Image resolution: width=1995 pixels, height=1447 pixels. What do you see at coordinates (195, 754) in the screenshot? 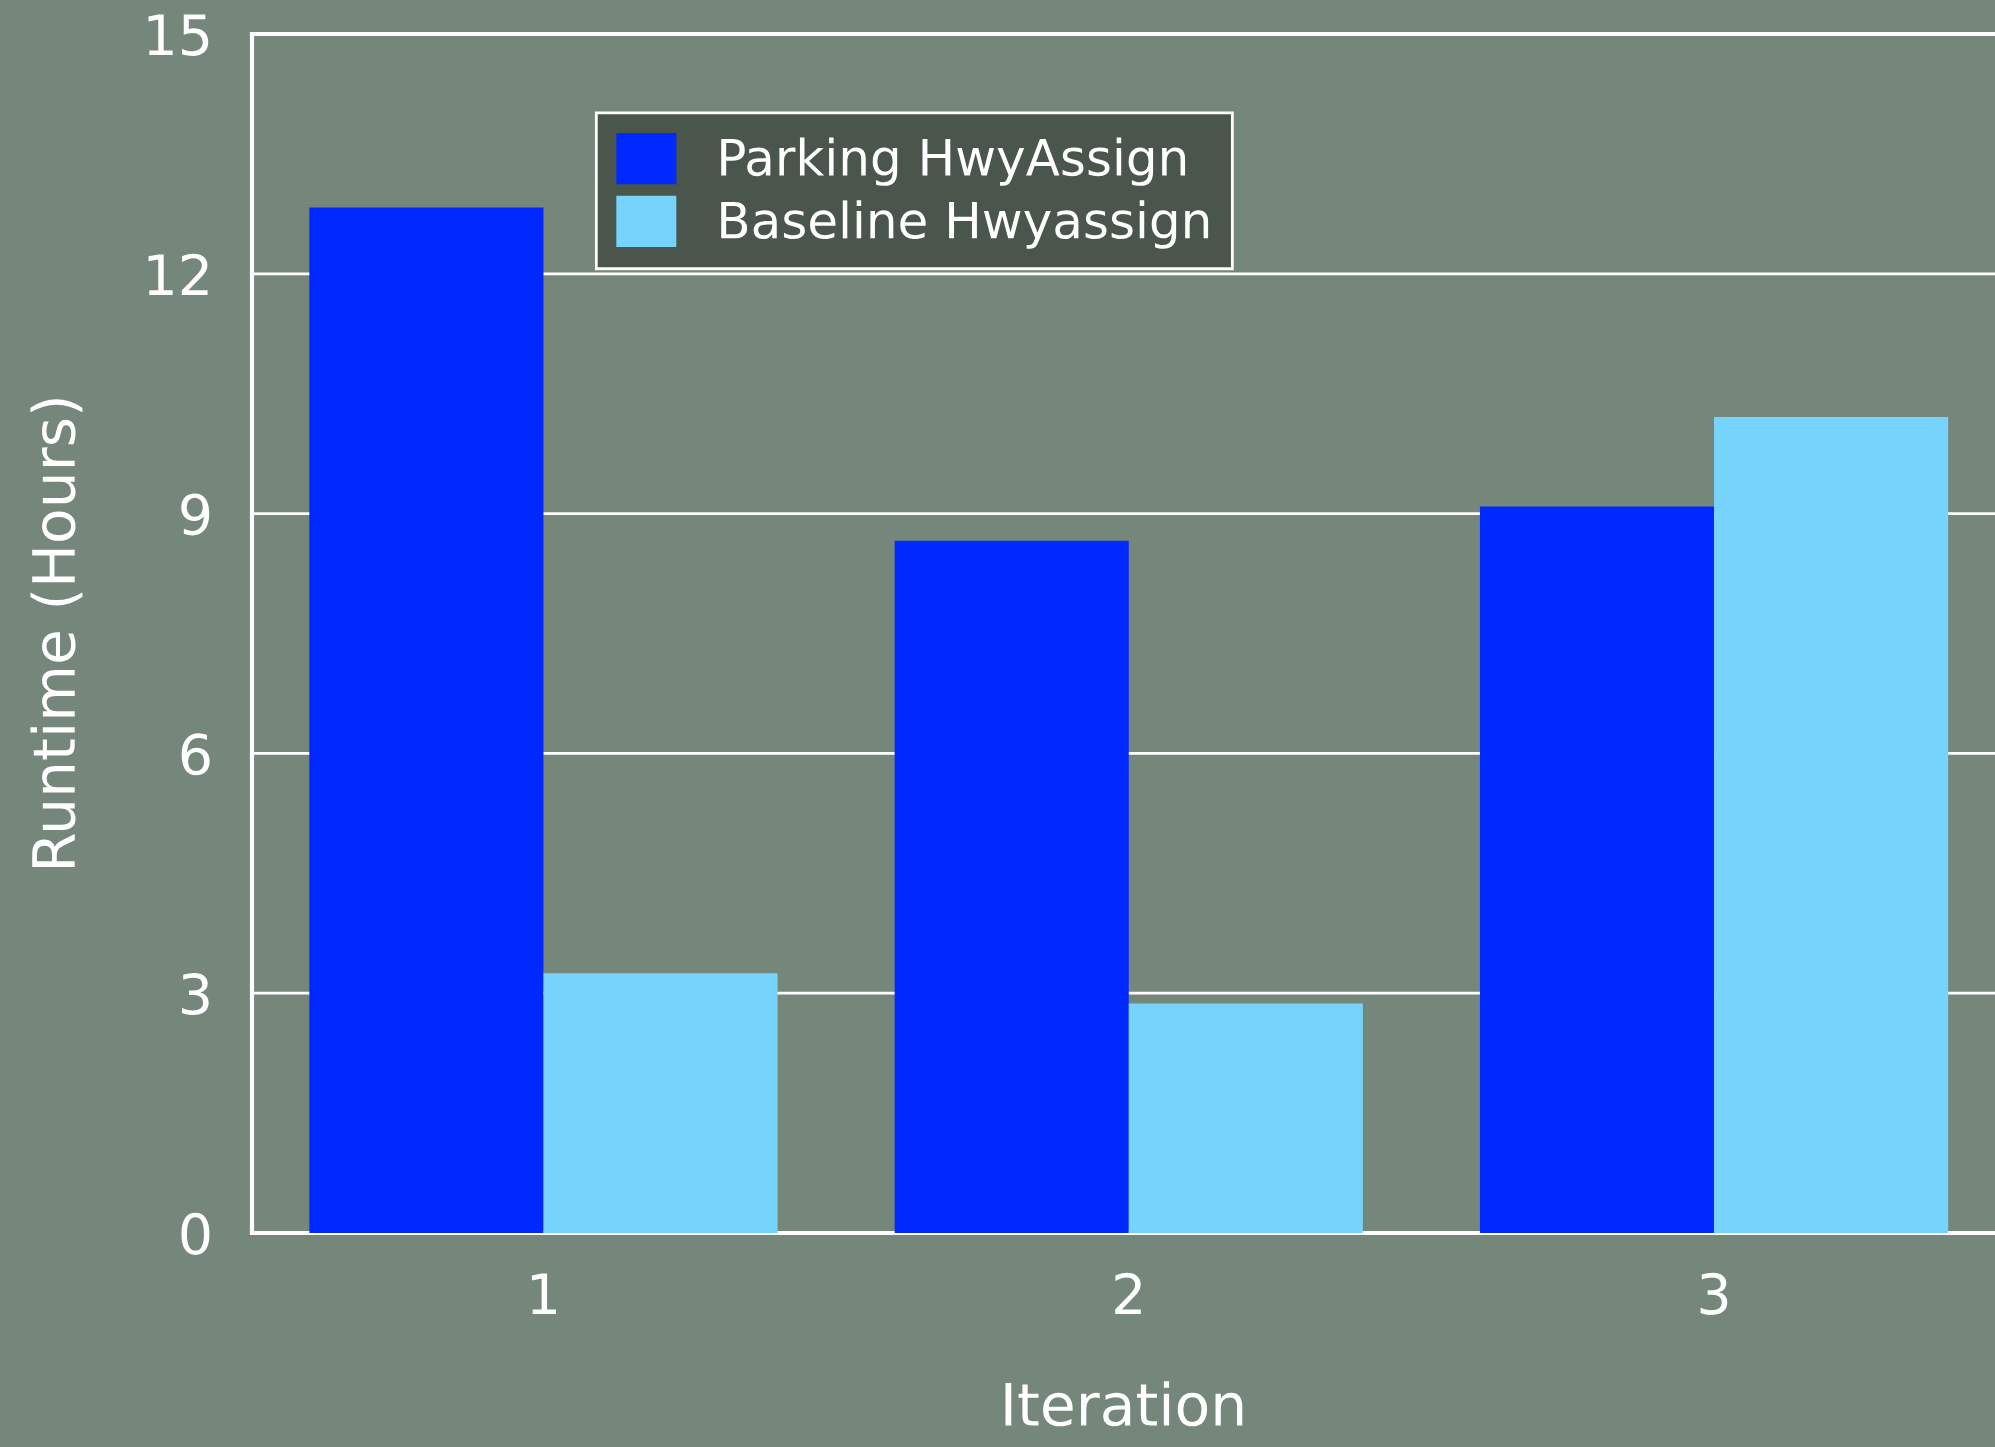
I see `y-tick-label: 6` at bounding box center [195, 754].